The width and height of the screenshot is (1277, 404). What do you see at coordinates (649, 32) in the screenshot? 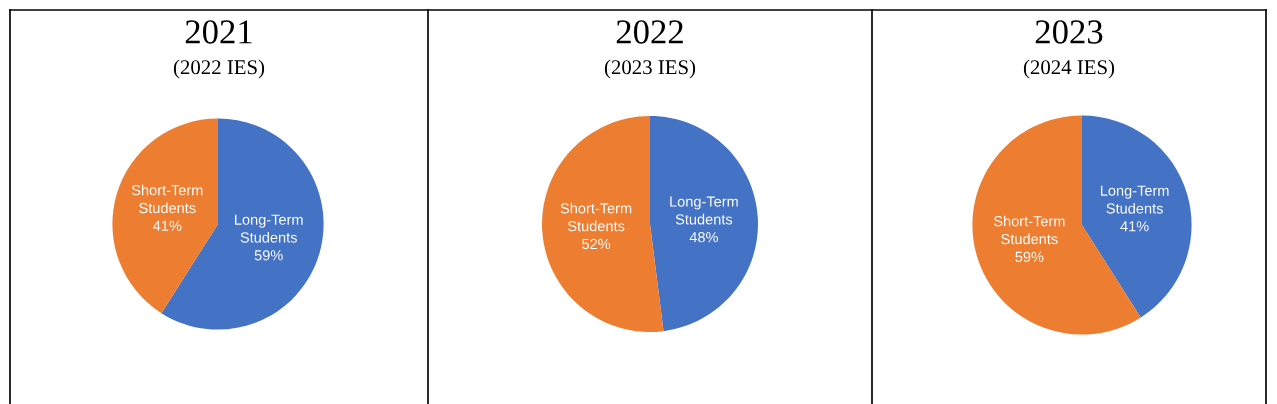
I see `chart-title: 2022` at bounding box center [649, 32].